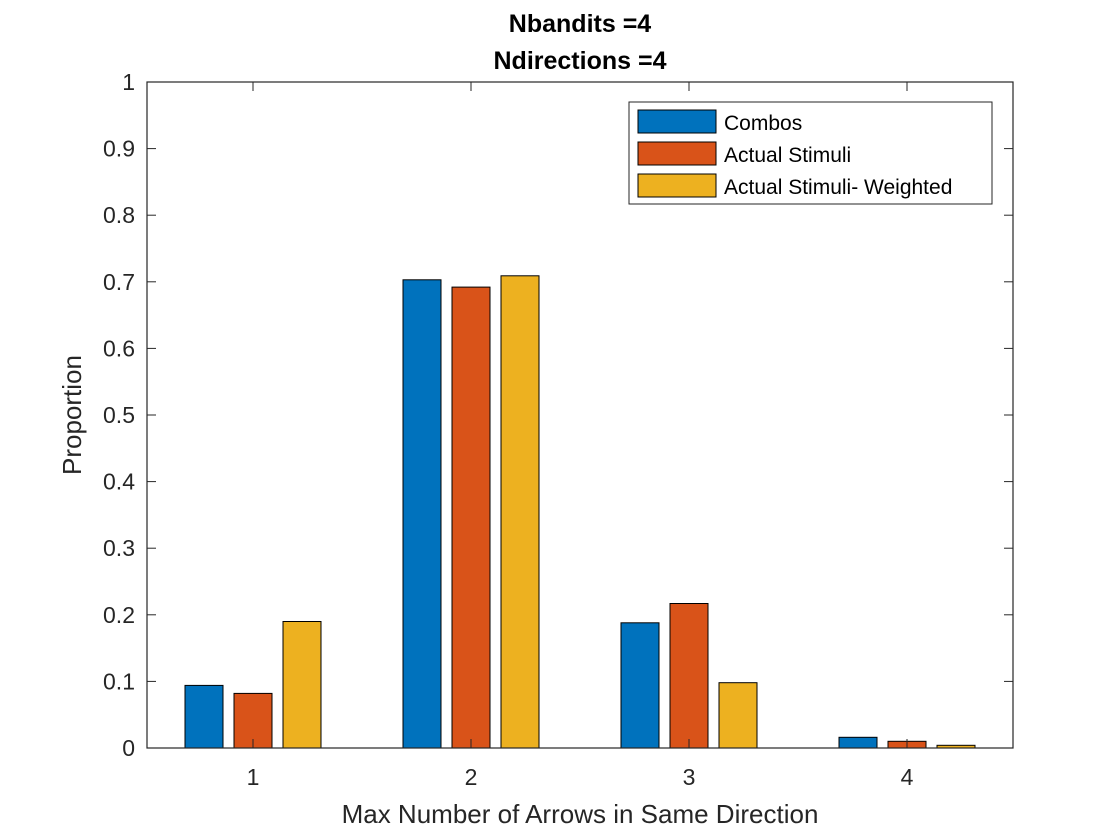 This screenshot has width=1120, height=840. I want to click on y-tick-label: 0.2, so click(119, 615).